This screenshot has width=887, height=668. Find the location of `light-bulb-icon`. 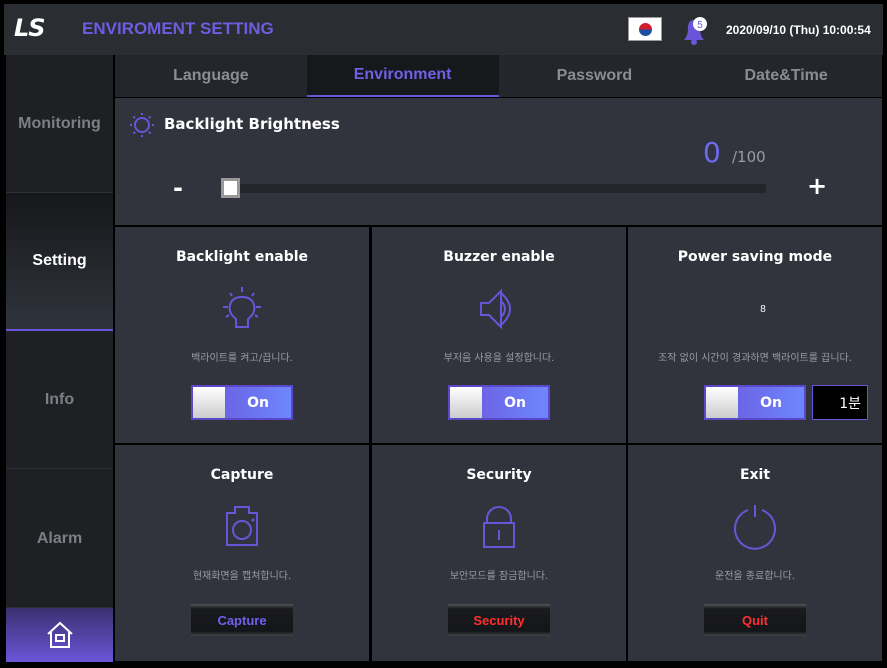

light-bulb-icon is located at coordinates (242, 307).